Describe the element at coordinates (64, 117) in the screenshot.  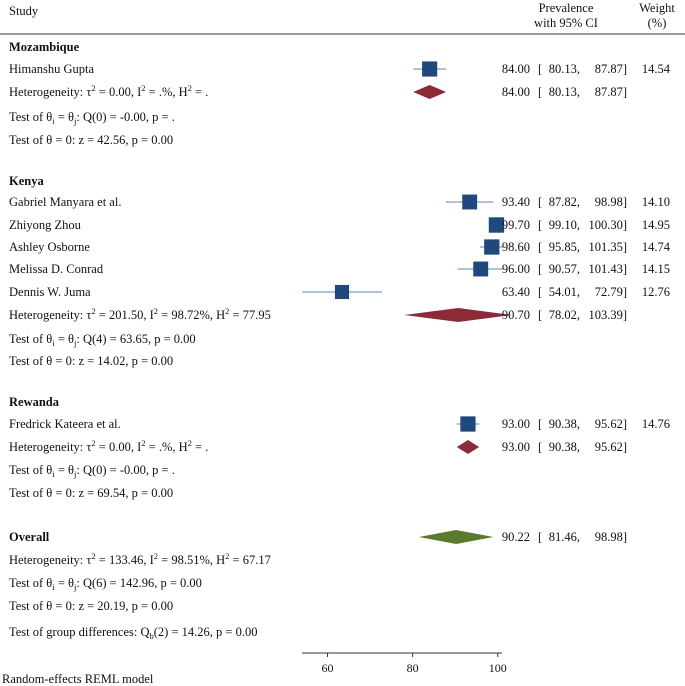
I see `group-mozambique-homogeneity-test-b: = θ` at that location.